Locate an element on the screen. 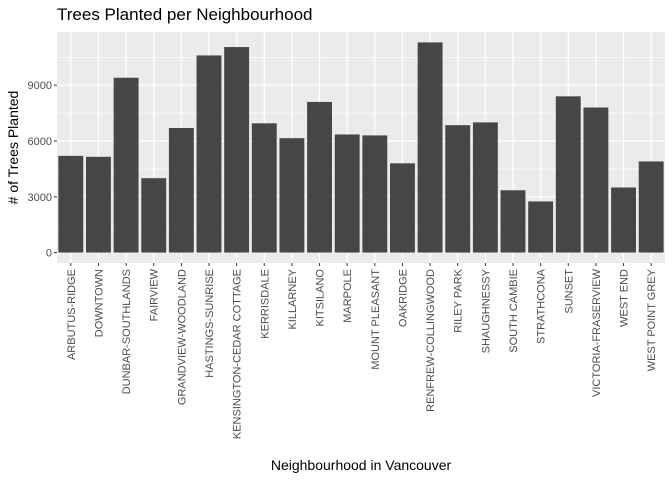 Image resolution: width=672 pixels, height=480 pixels. x-tick-label: KILLARNEY is located at coordinates (293, 298).